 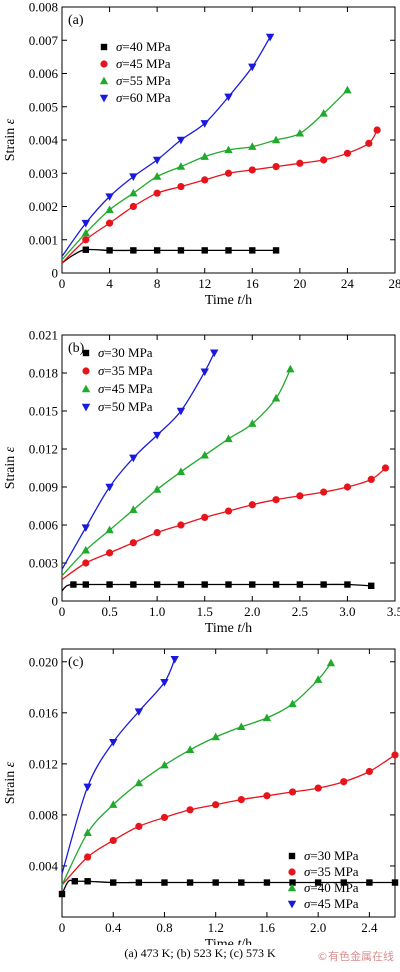 I want to click on watermark: ©有色金属在线, so click(x=355, y=956).